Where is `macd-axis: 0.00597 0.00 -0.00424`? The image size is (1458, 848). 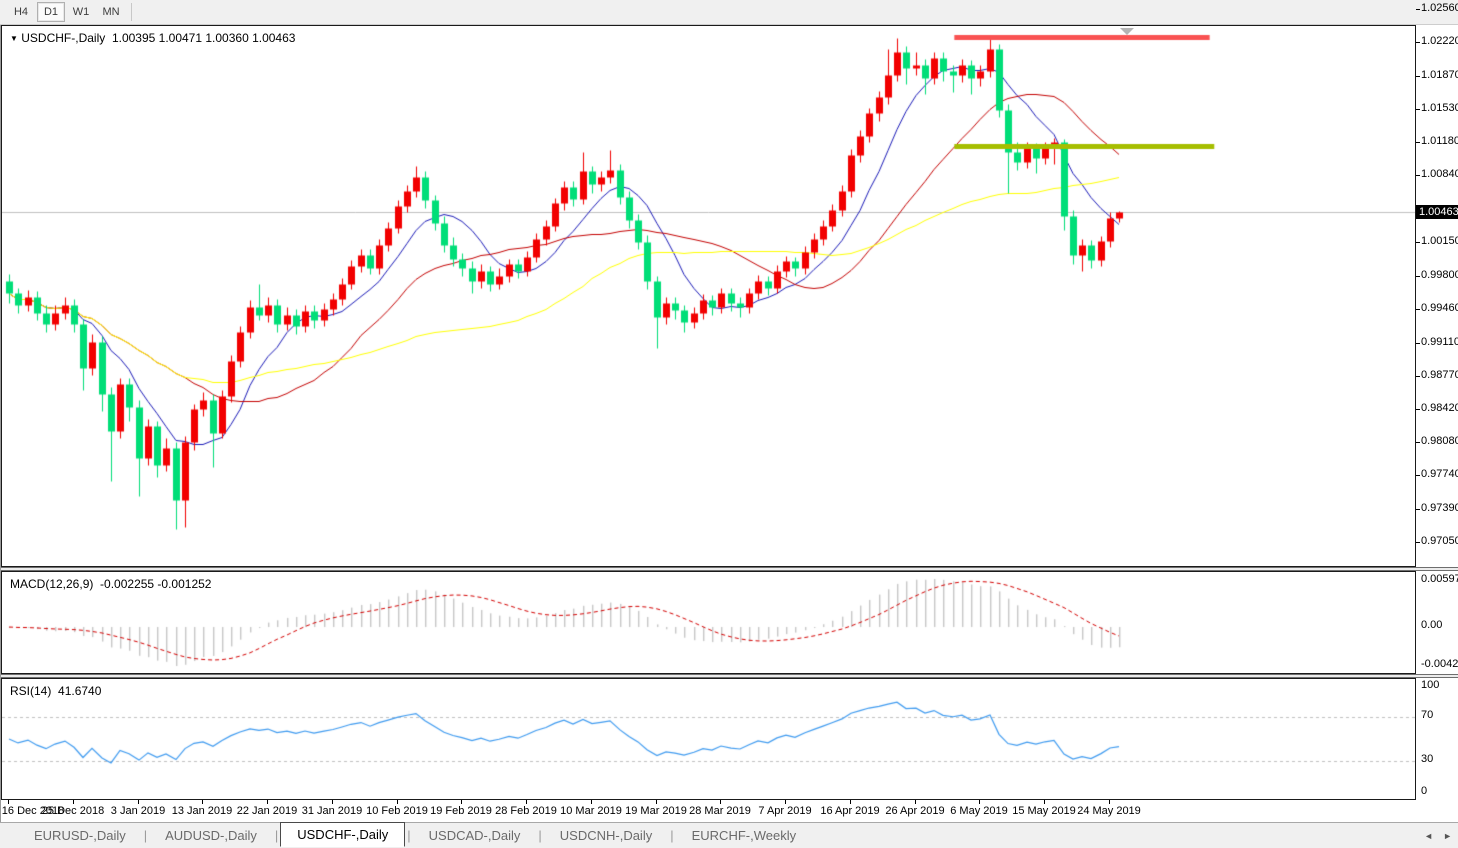 macd-axis: 0.00597 0.00 -0.00424 is located at coordinates (1437, 622).